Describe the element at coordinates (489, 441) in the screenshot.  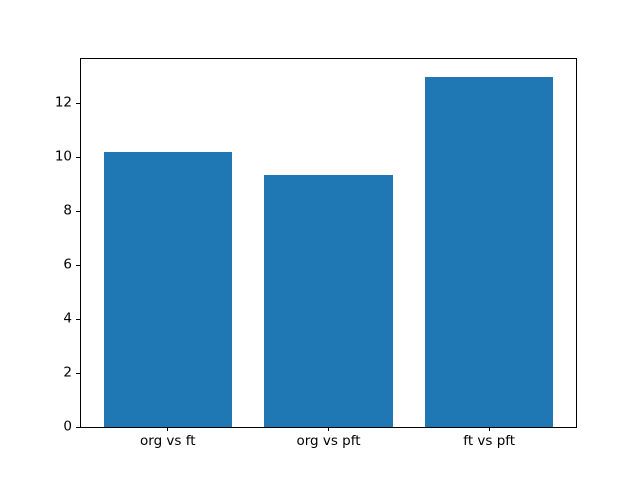
I see `x-tick-label-ft-vs-pft: ft vs pft` at that location.